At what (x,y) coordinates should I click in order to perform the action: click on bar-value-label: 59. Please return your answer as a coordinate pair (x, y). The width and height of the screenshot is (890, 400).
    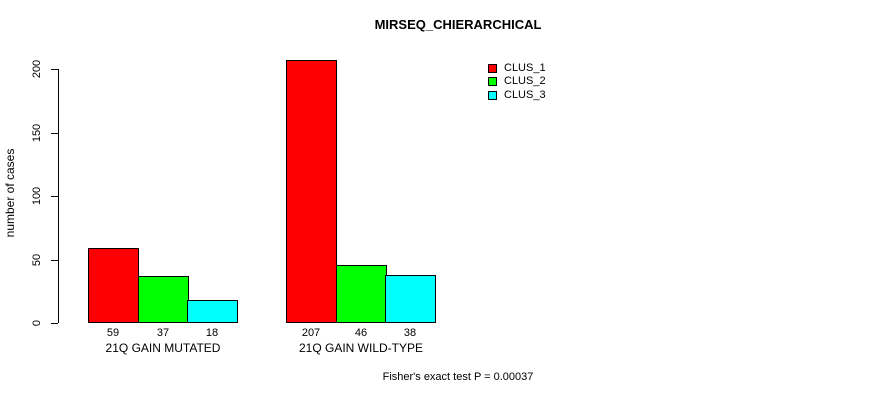
    Looking at the image, I should click on (113, 333).